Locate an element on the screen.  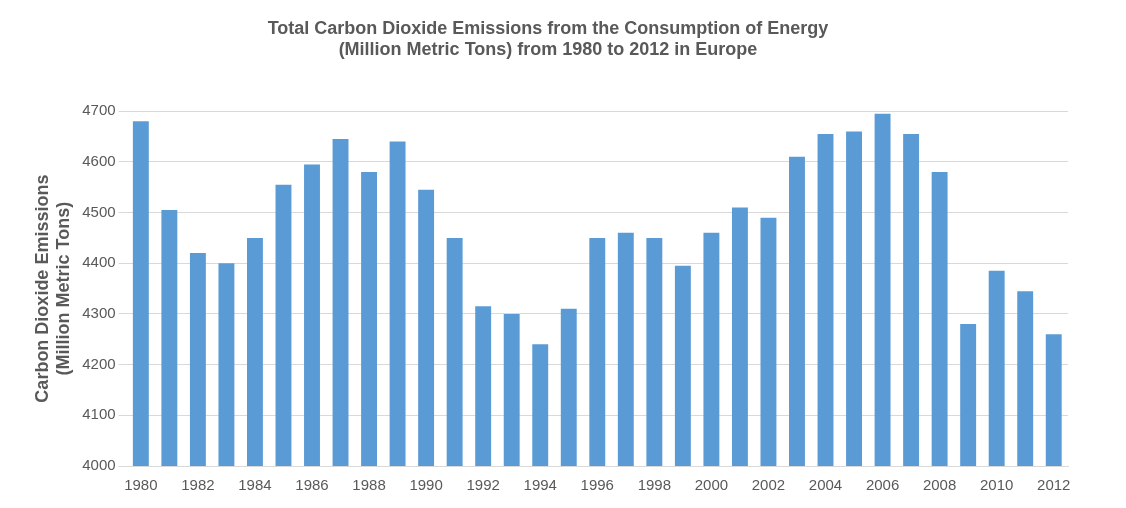
y-tick-label: 4600 is located at coordinates (99, 161).